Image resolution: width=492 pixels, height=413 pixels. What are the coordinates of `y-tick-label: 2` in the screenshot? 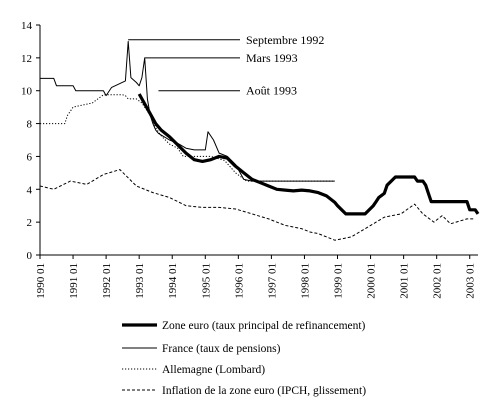 It's located at (30, 223).